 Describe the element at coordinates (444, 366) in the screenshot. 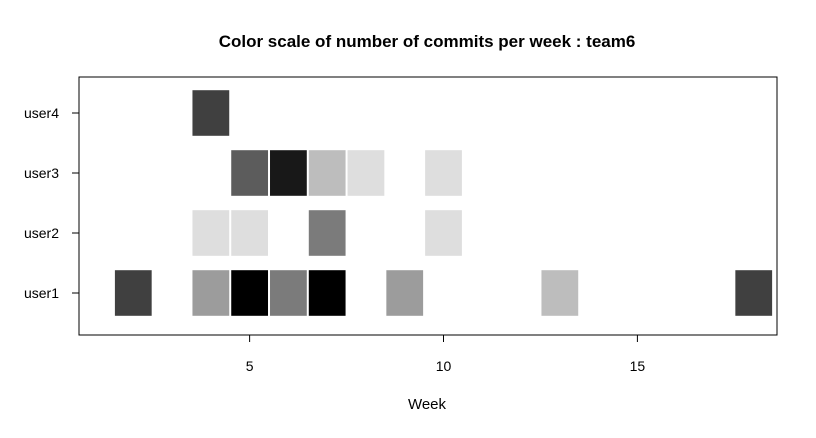

I see `x-tick-label-10: 10` at that location.